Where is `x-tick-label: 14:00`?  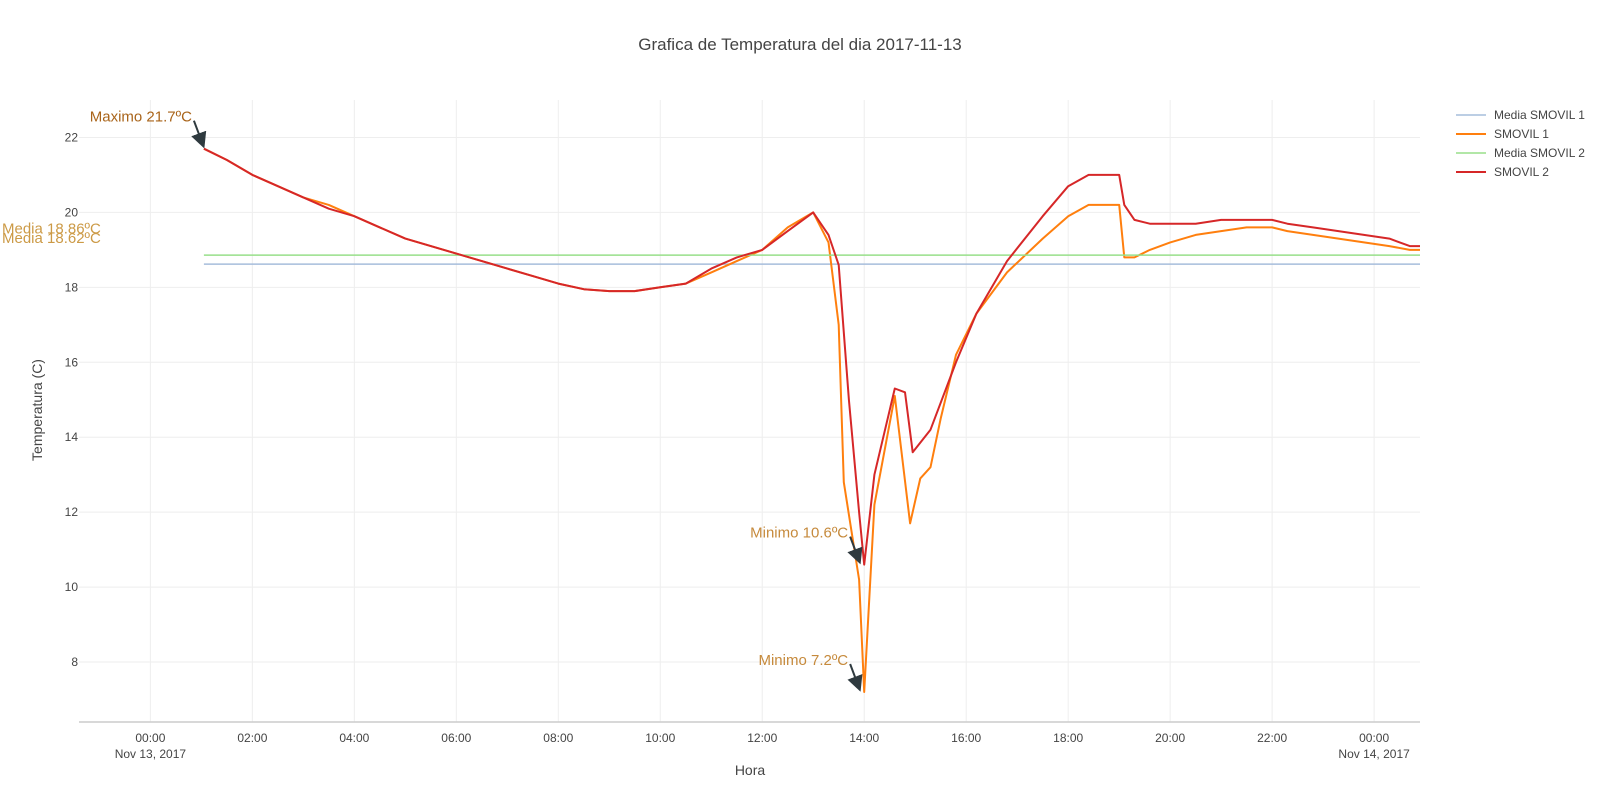 x-tick-label: 14:00 is located at coordinates (864, 738).